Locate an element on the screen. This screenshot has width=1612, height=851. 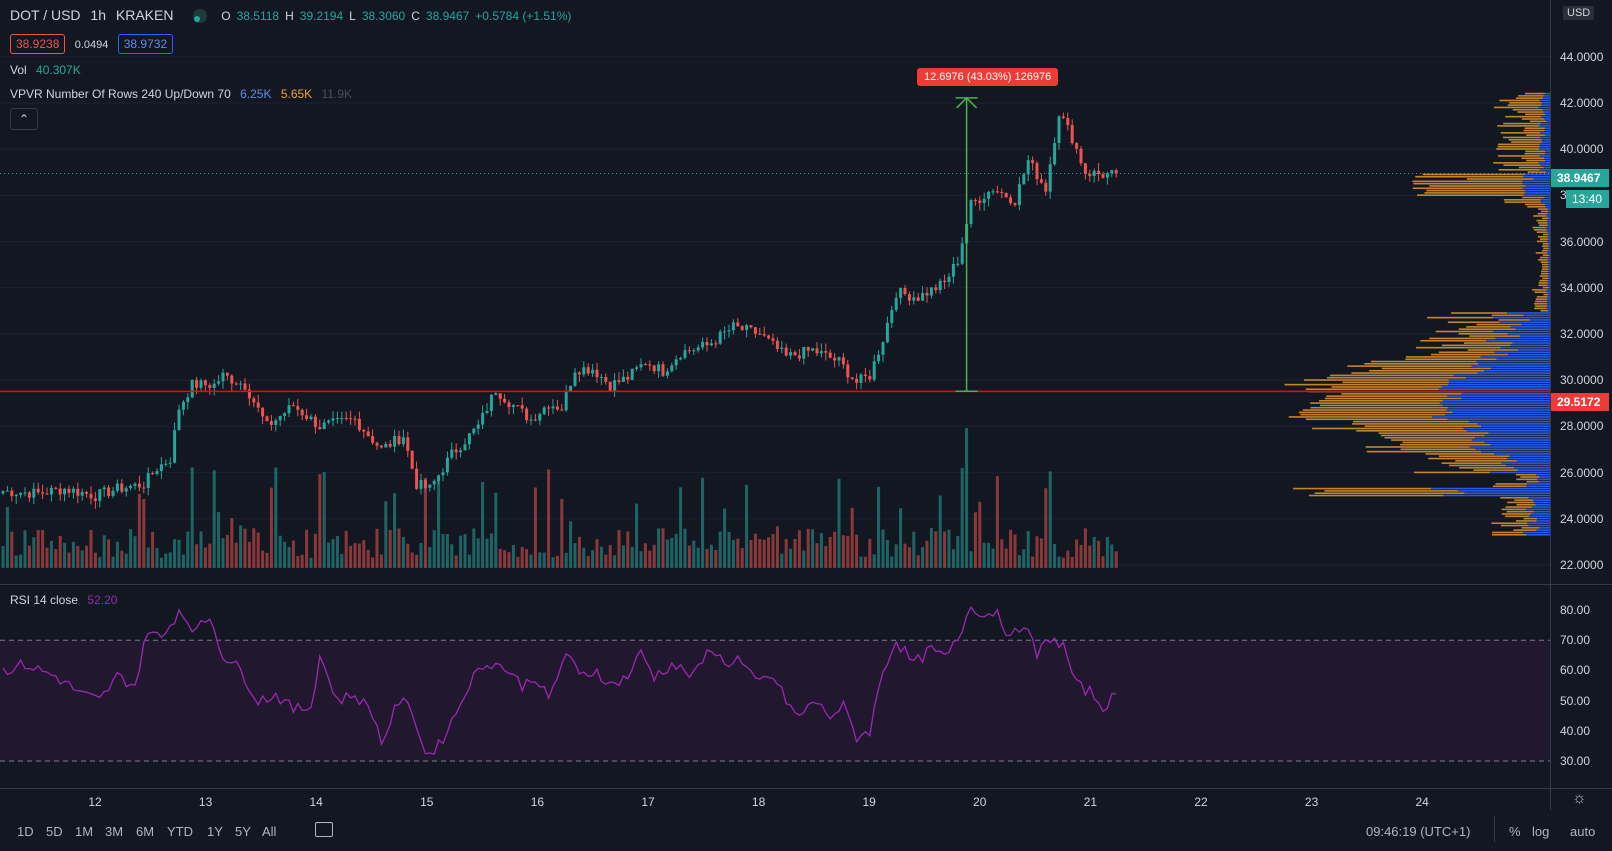
clock: 09:46:19 (UTC+1) is located at coordinates (1418, 831).